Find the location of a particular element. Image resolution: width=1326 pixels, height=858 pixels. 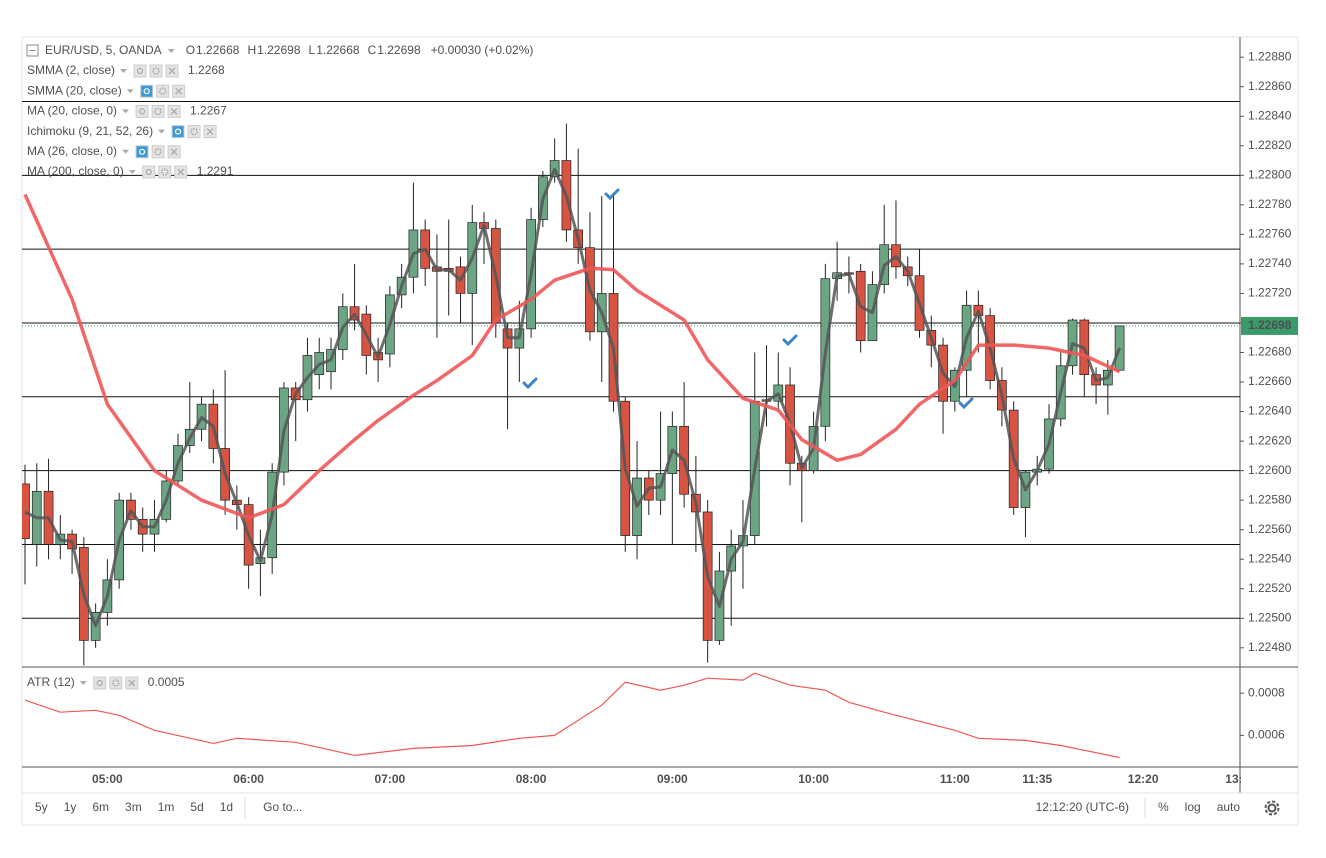

symbol: EUR/USD, 5, OANDA is located at coordinates (103, 50).